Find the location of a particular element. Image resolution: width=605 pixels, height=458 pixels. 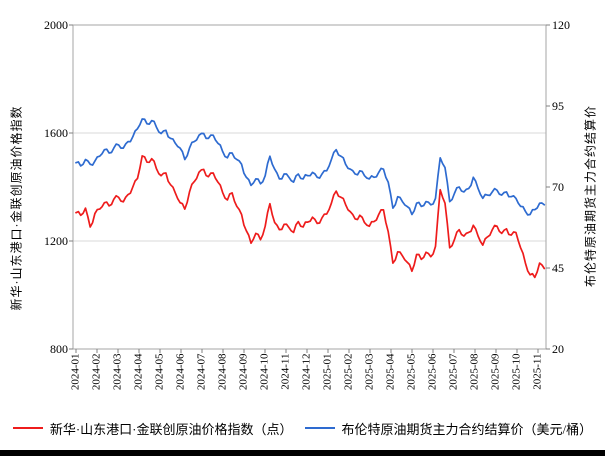

x-axis-tick-label: 2025-10 is located at coordinates (516, 372).